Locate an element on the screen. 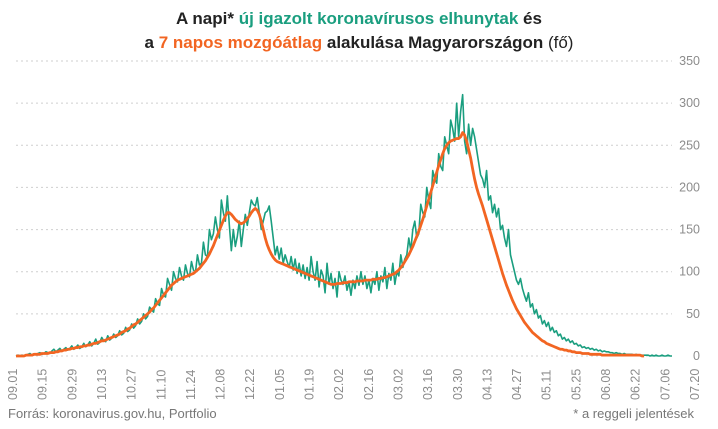 This screenshot has height=429, width=718. x-tick-label: 09.29 is located at coordinates (72, 384).